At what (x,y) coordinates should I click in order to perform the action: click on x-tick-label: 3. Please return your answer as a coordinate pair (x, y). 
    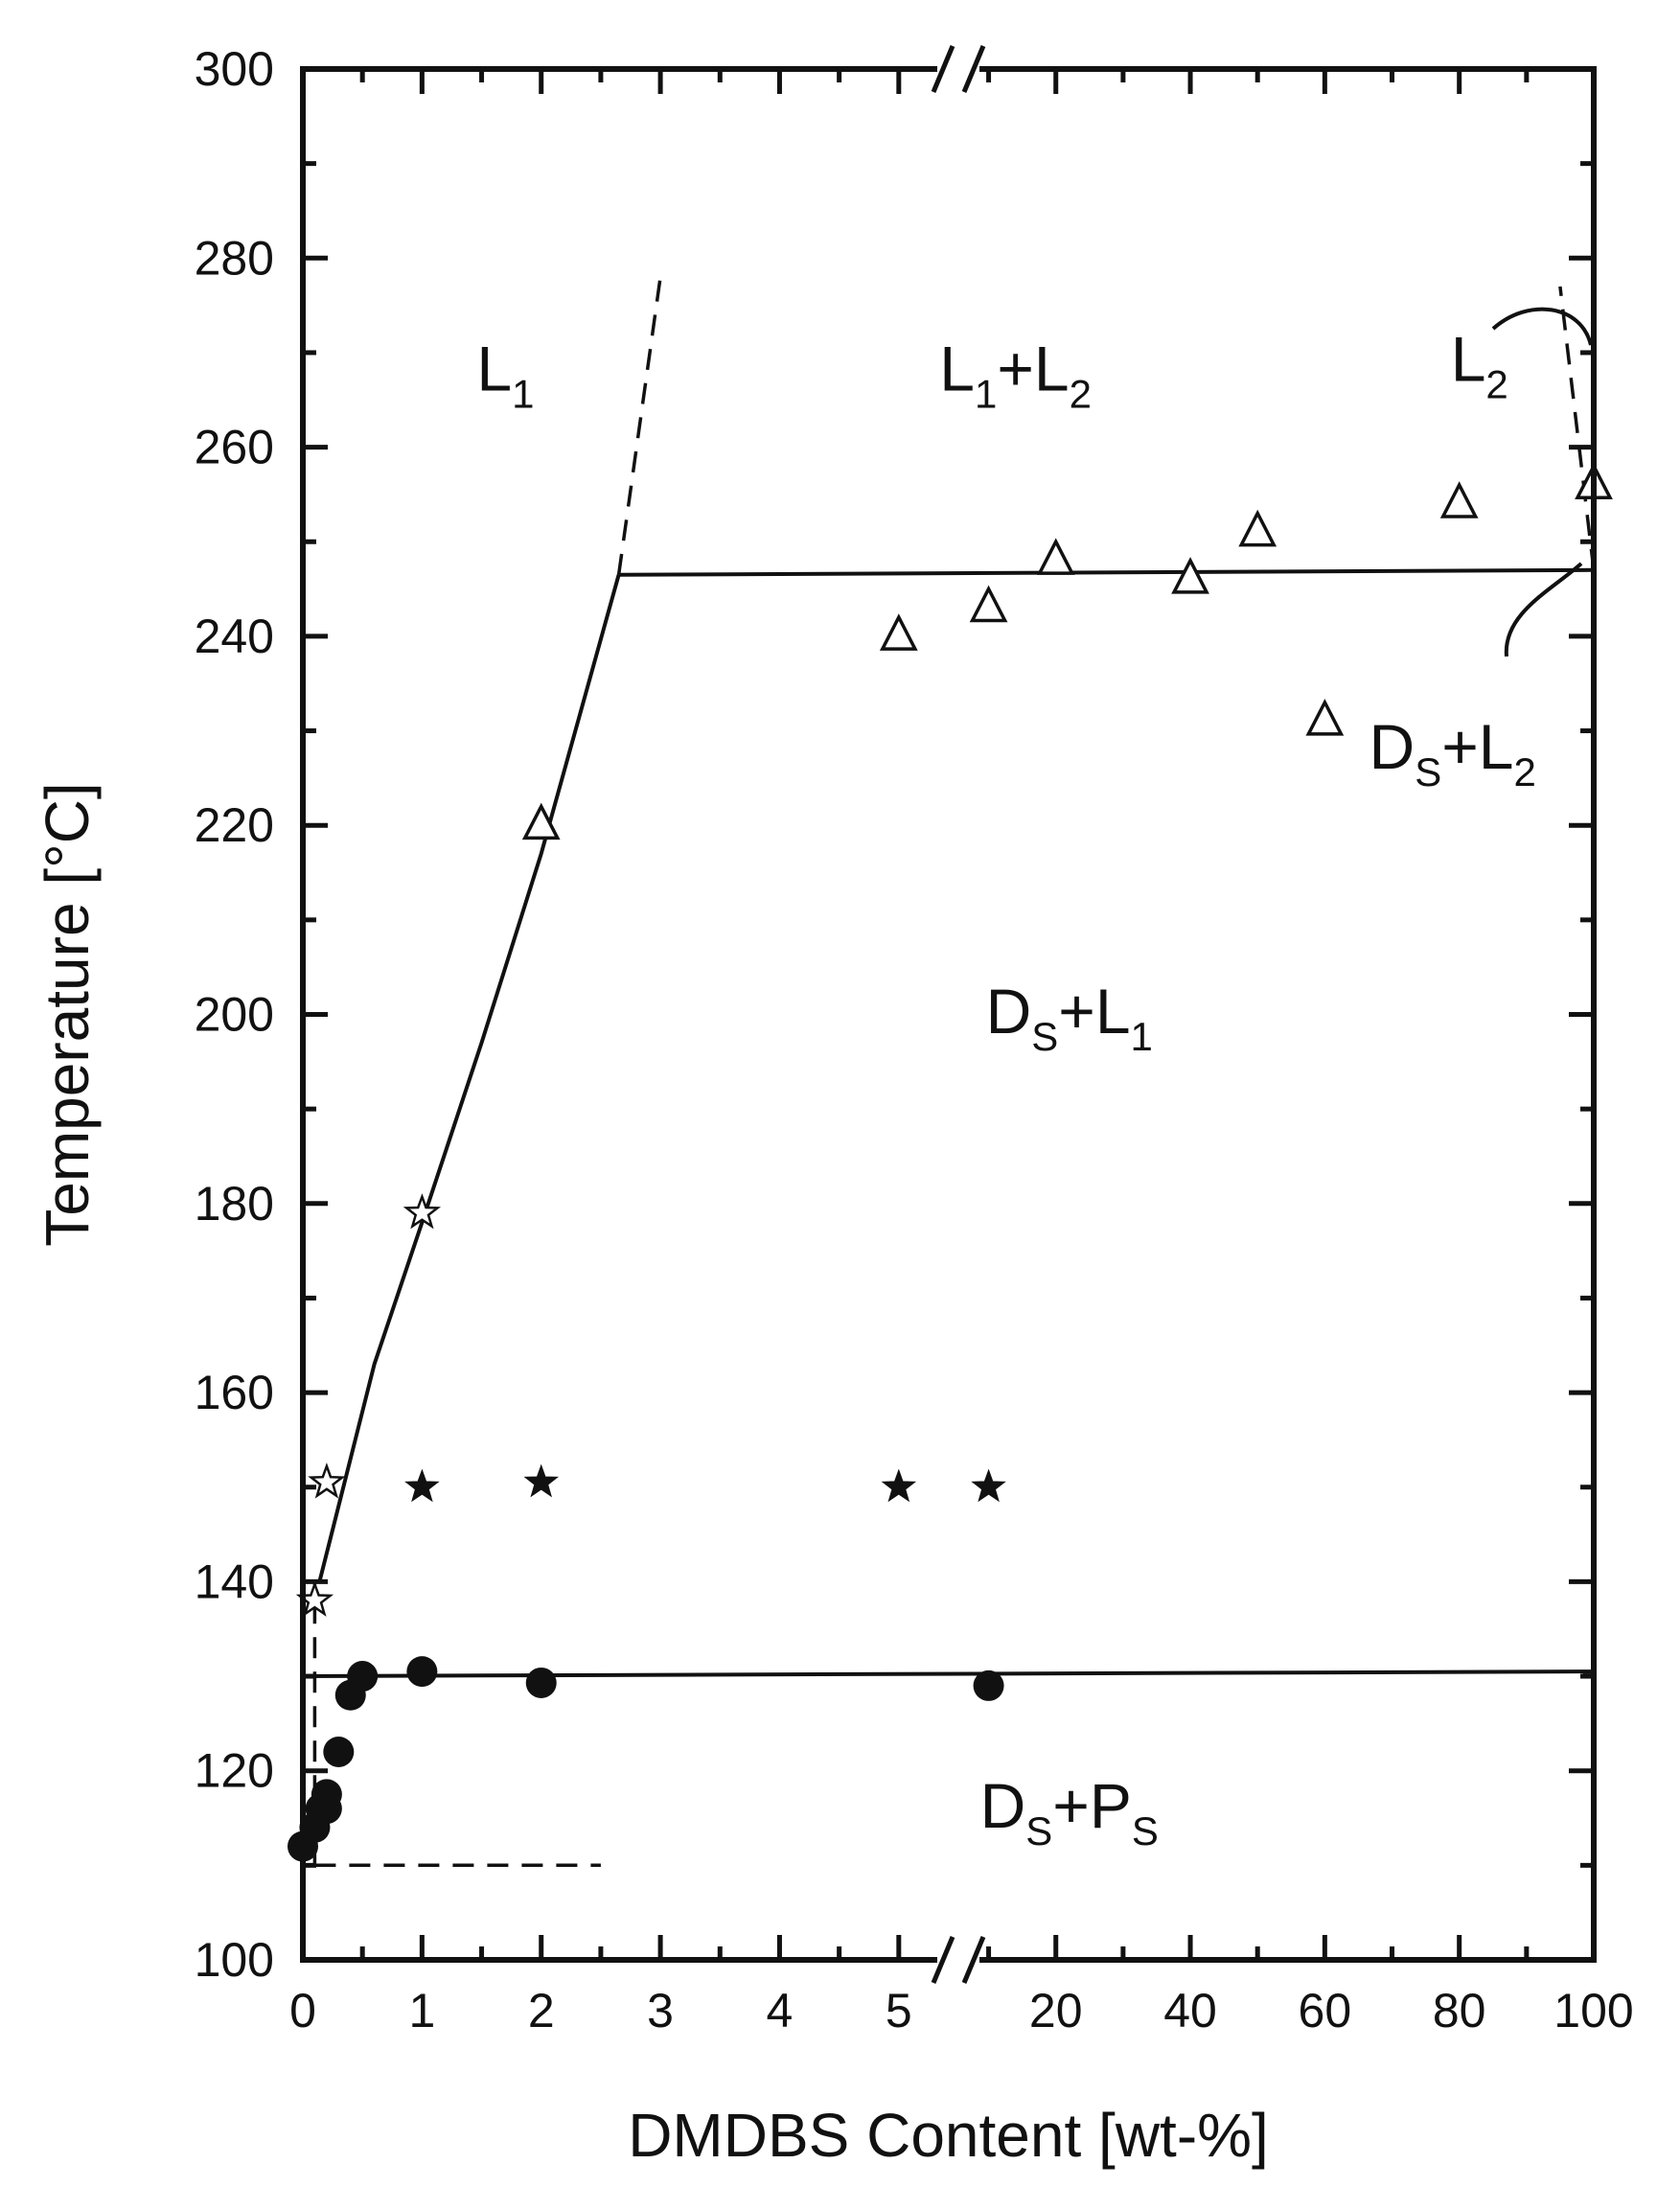
    Looking at the image, I should click on (660, 2011).